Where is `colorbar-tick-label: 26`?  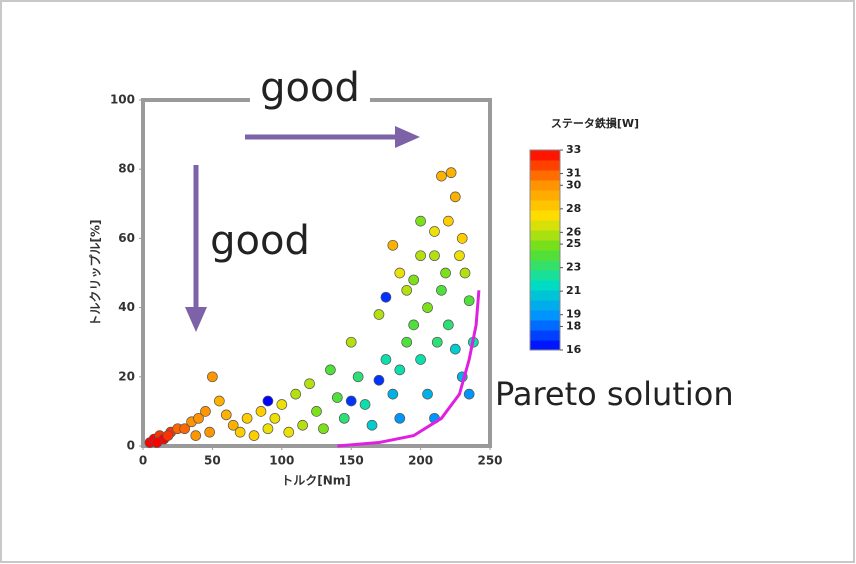 colorbar-tick-label: 26 is located at coordinates (574, 231).